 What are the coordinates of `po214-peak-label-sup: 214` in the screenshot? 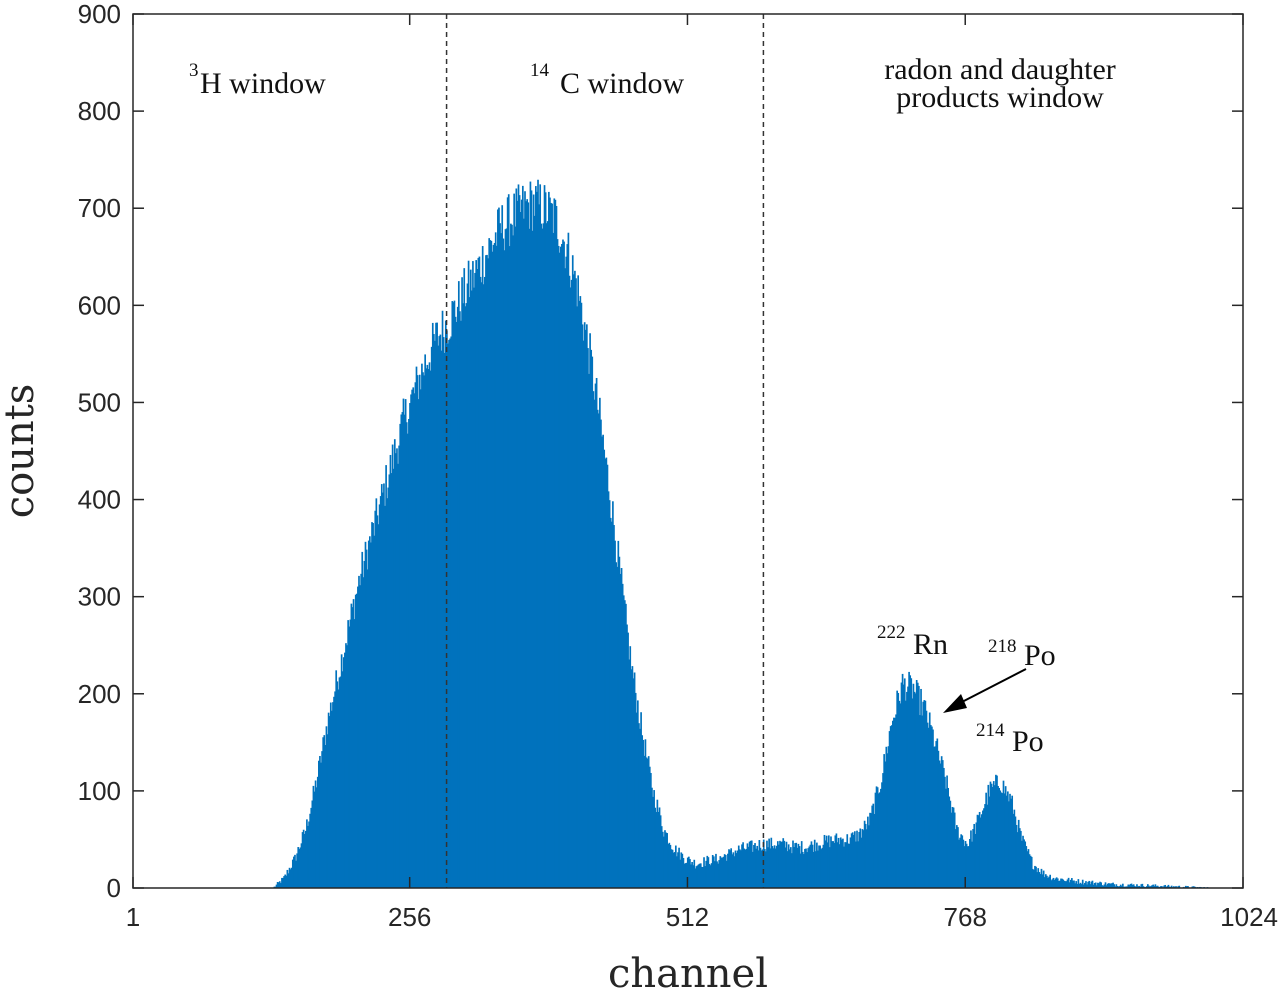 It's located at (990, 730).